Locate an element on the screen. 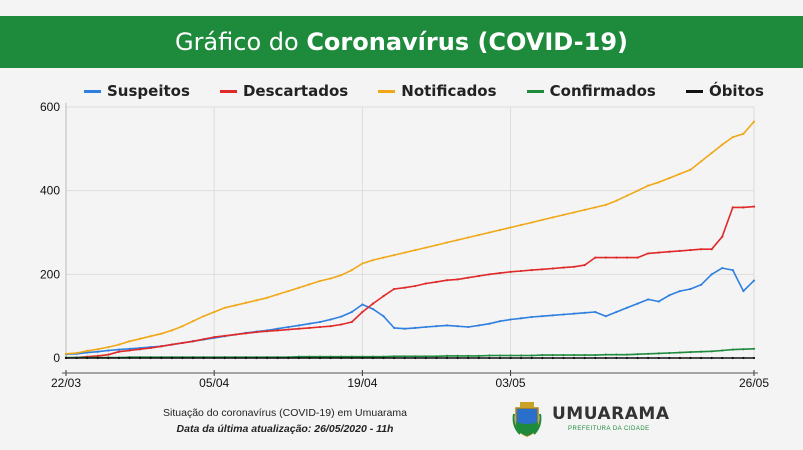 The image size is (803, 450). legend-label: Notificados is located at coordinates (449, 91).